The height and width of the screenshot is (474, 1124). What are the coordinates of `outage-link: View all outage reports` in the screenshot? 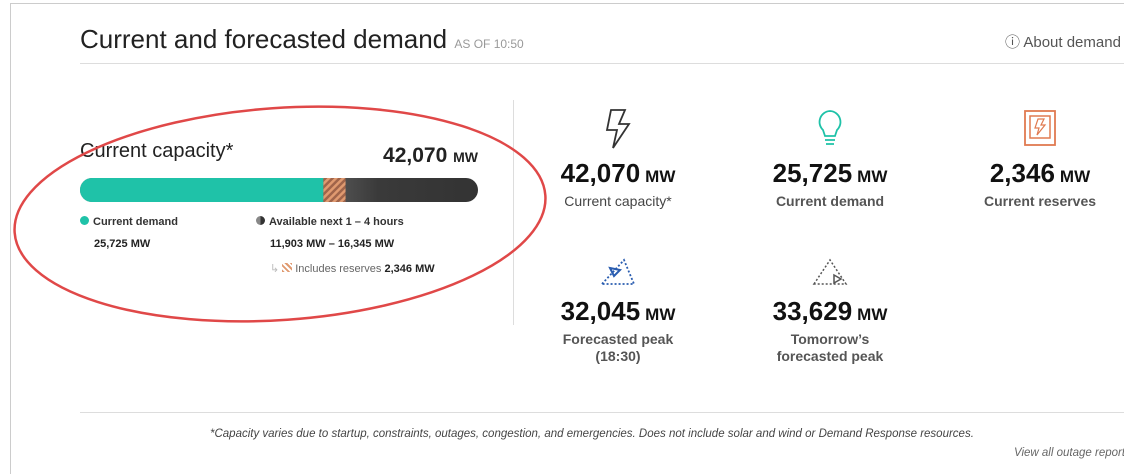 It's located at (1069, 453).